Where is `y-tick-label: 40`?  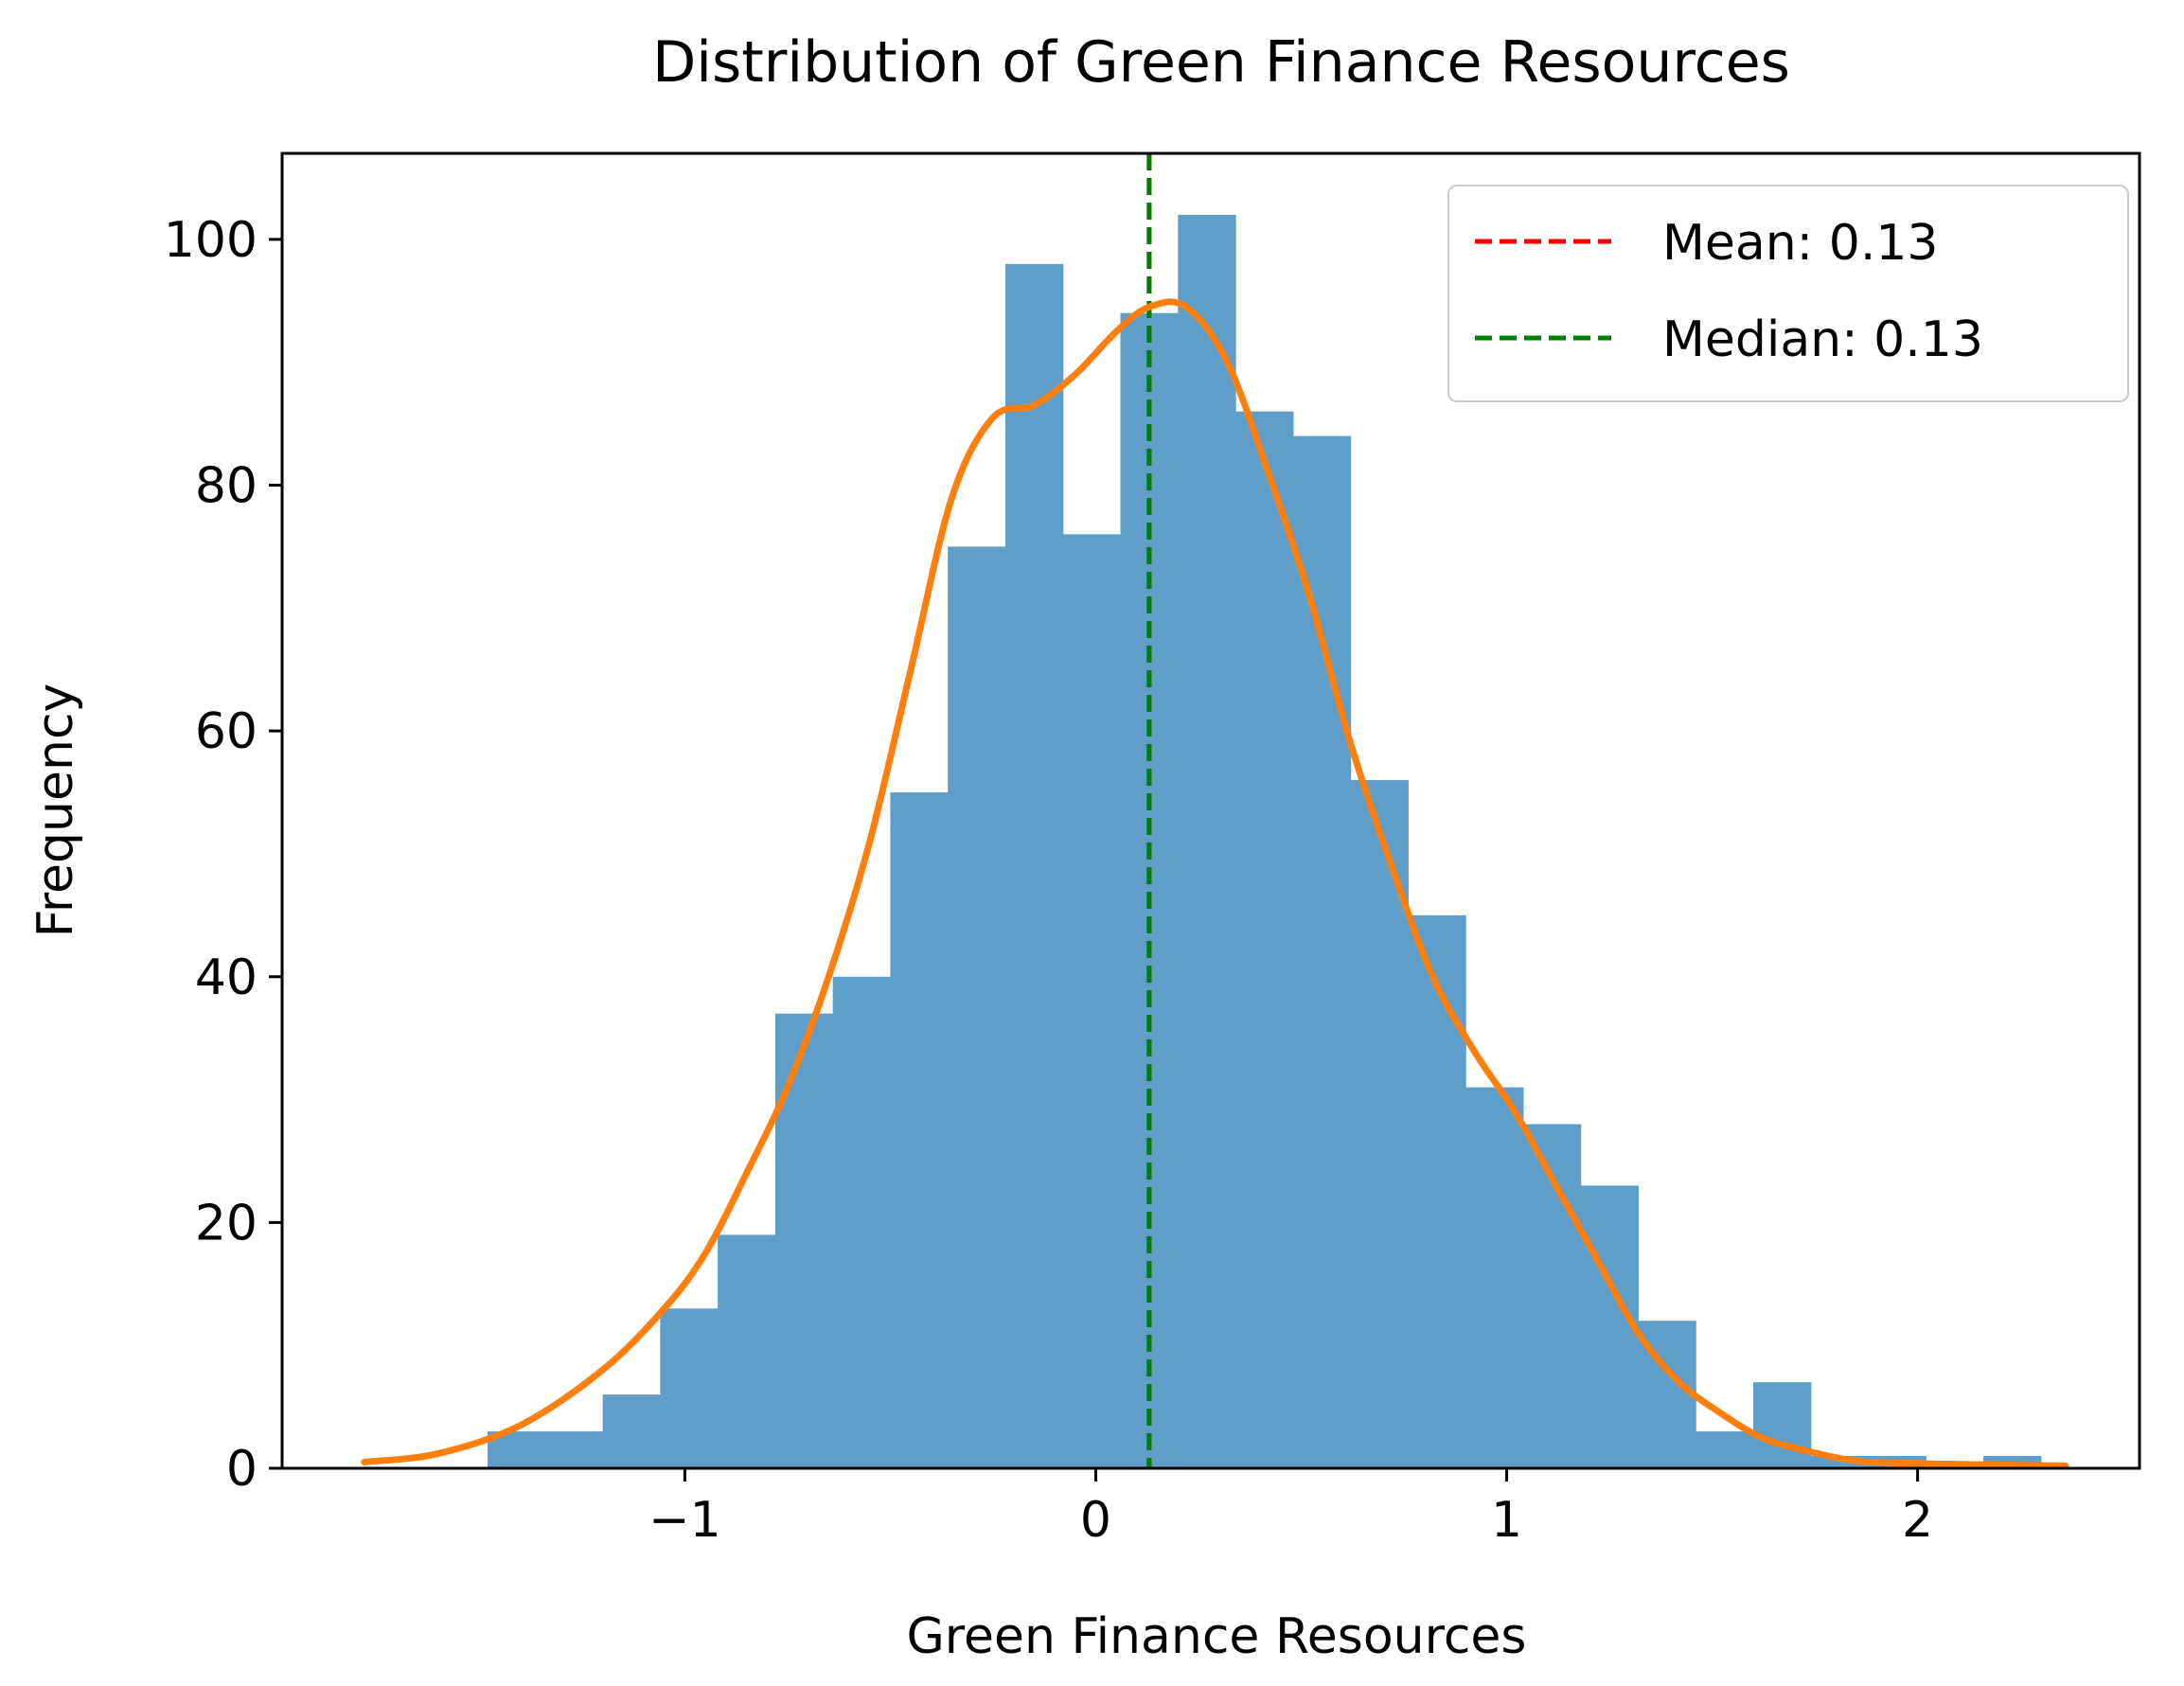 y-tick-label: 40 is located at coordinates (226, 977).